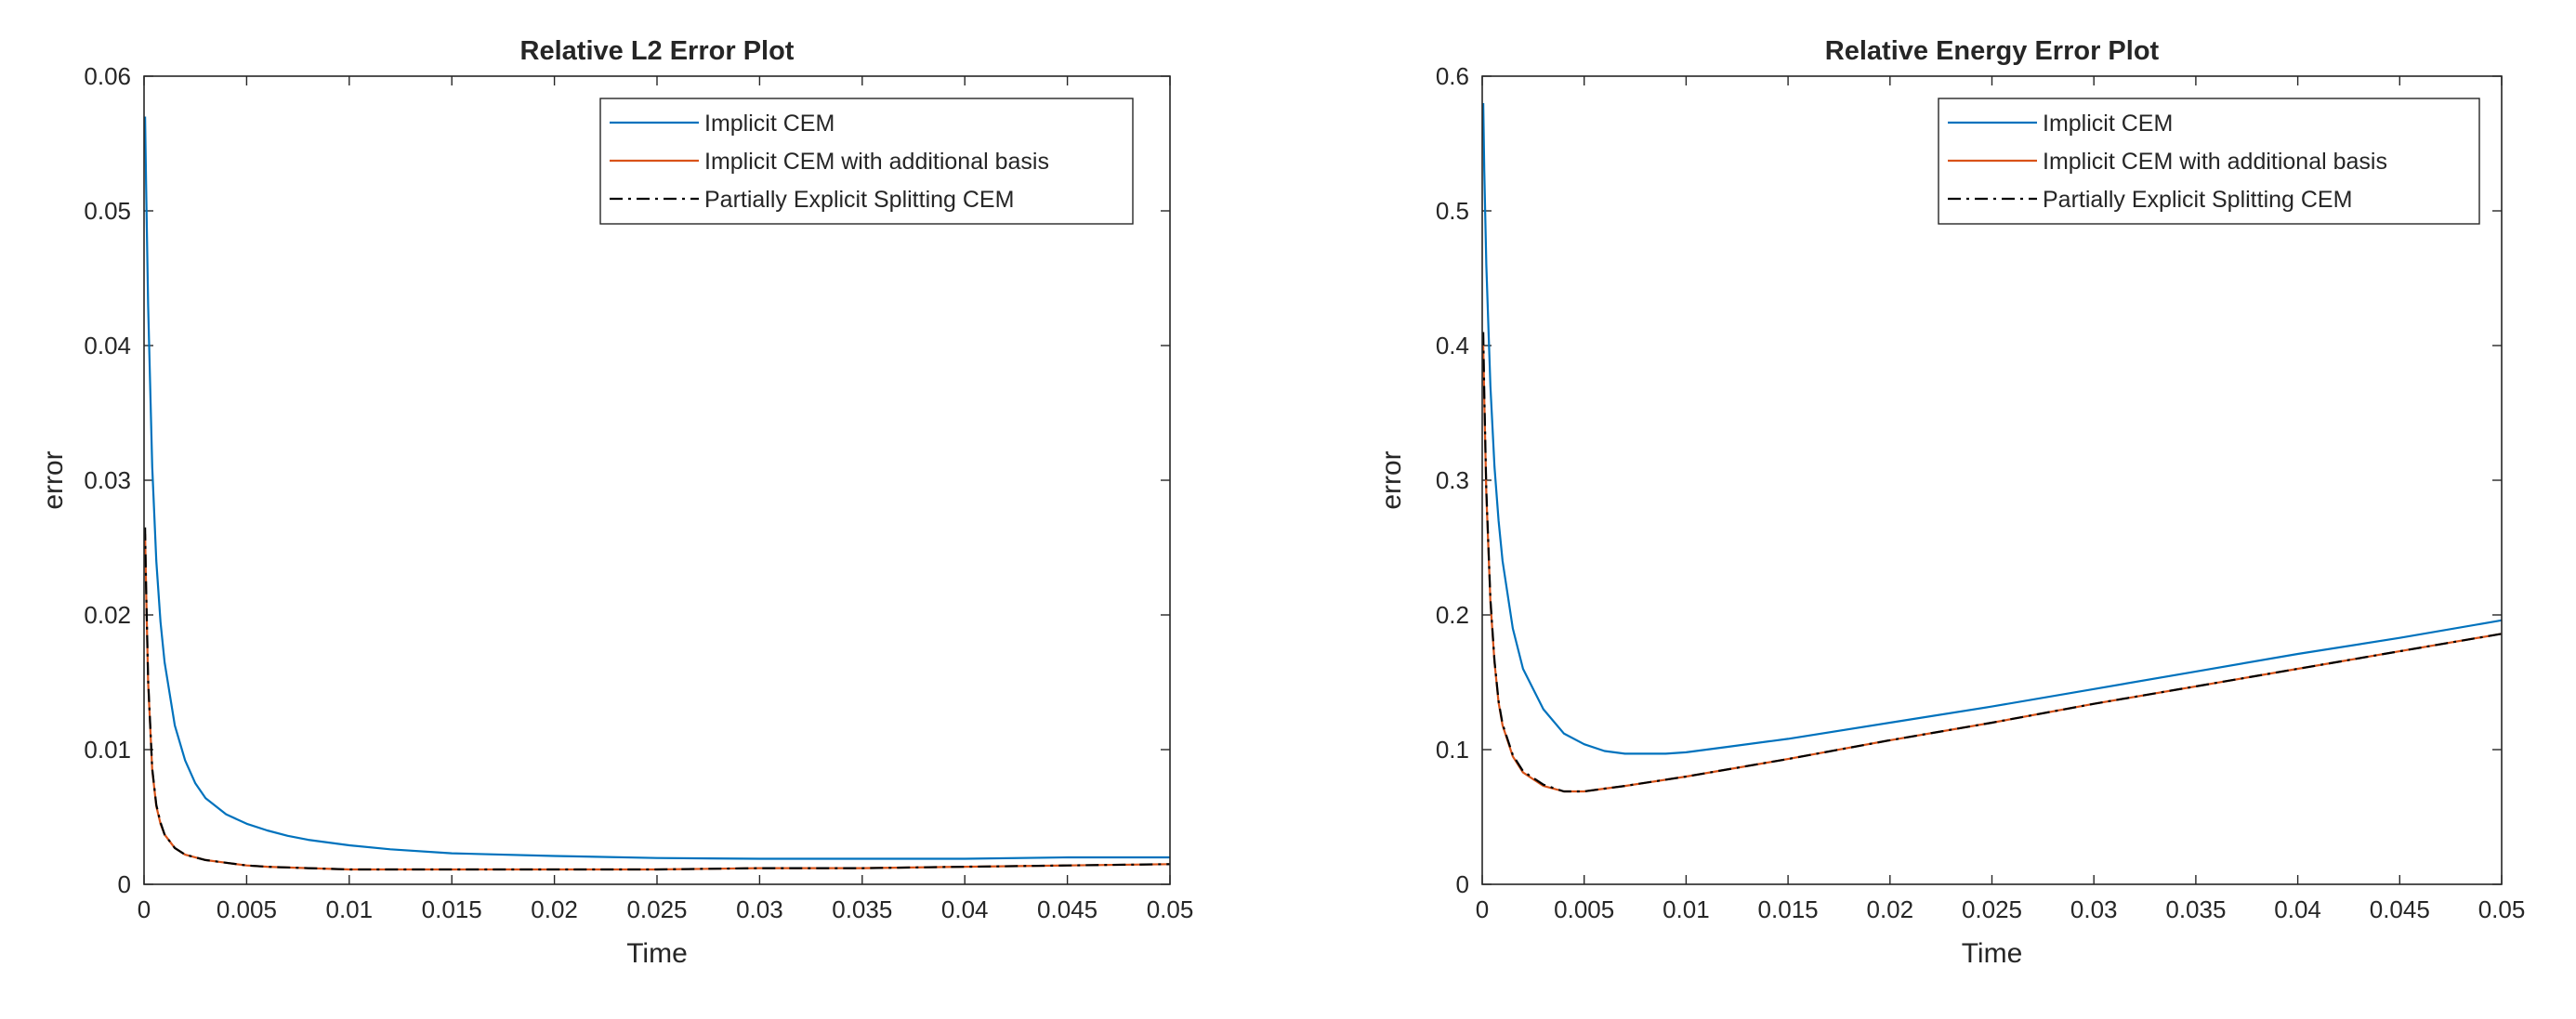  What do you see at coordinates (1452, 345) in the screenshot?
I see `y-tick-label: 0.4` at bounding box center [1452, 345].